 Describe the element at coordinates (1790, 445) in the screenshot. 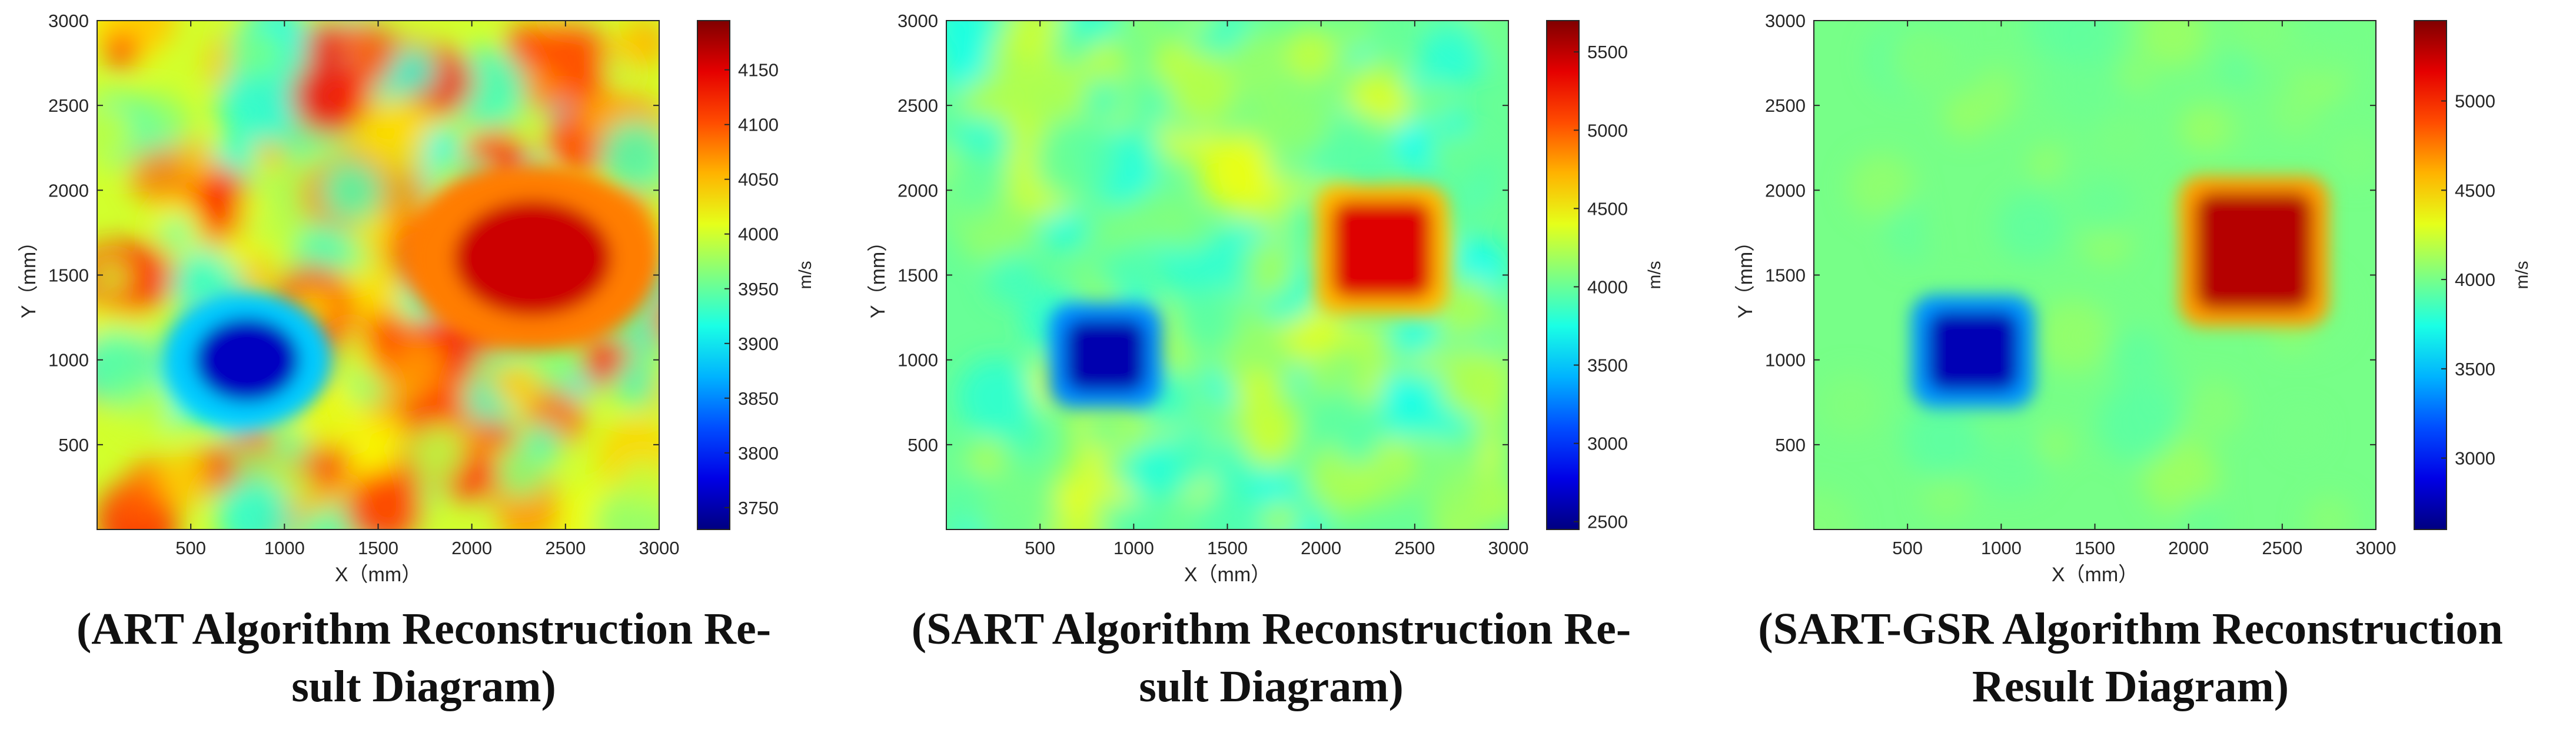

I see `y-tick-label: 500` at that location.